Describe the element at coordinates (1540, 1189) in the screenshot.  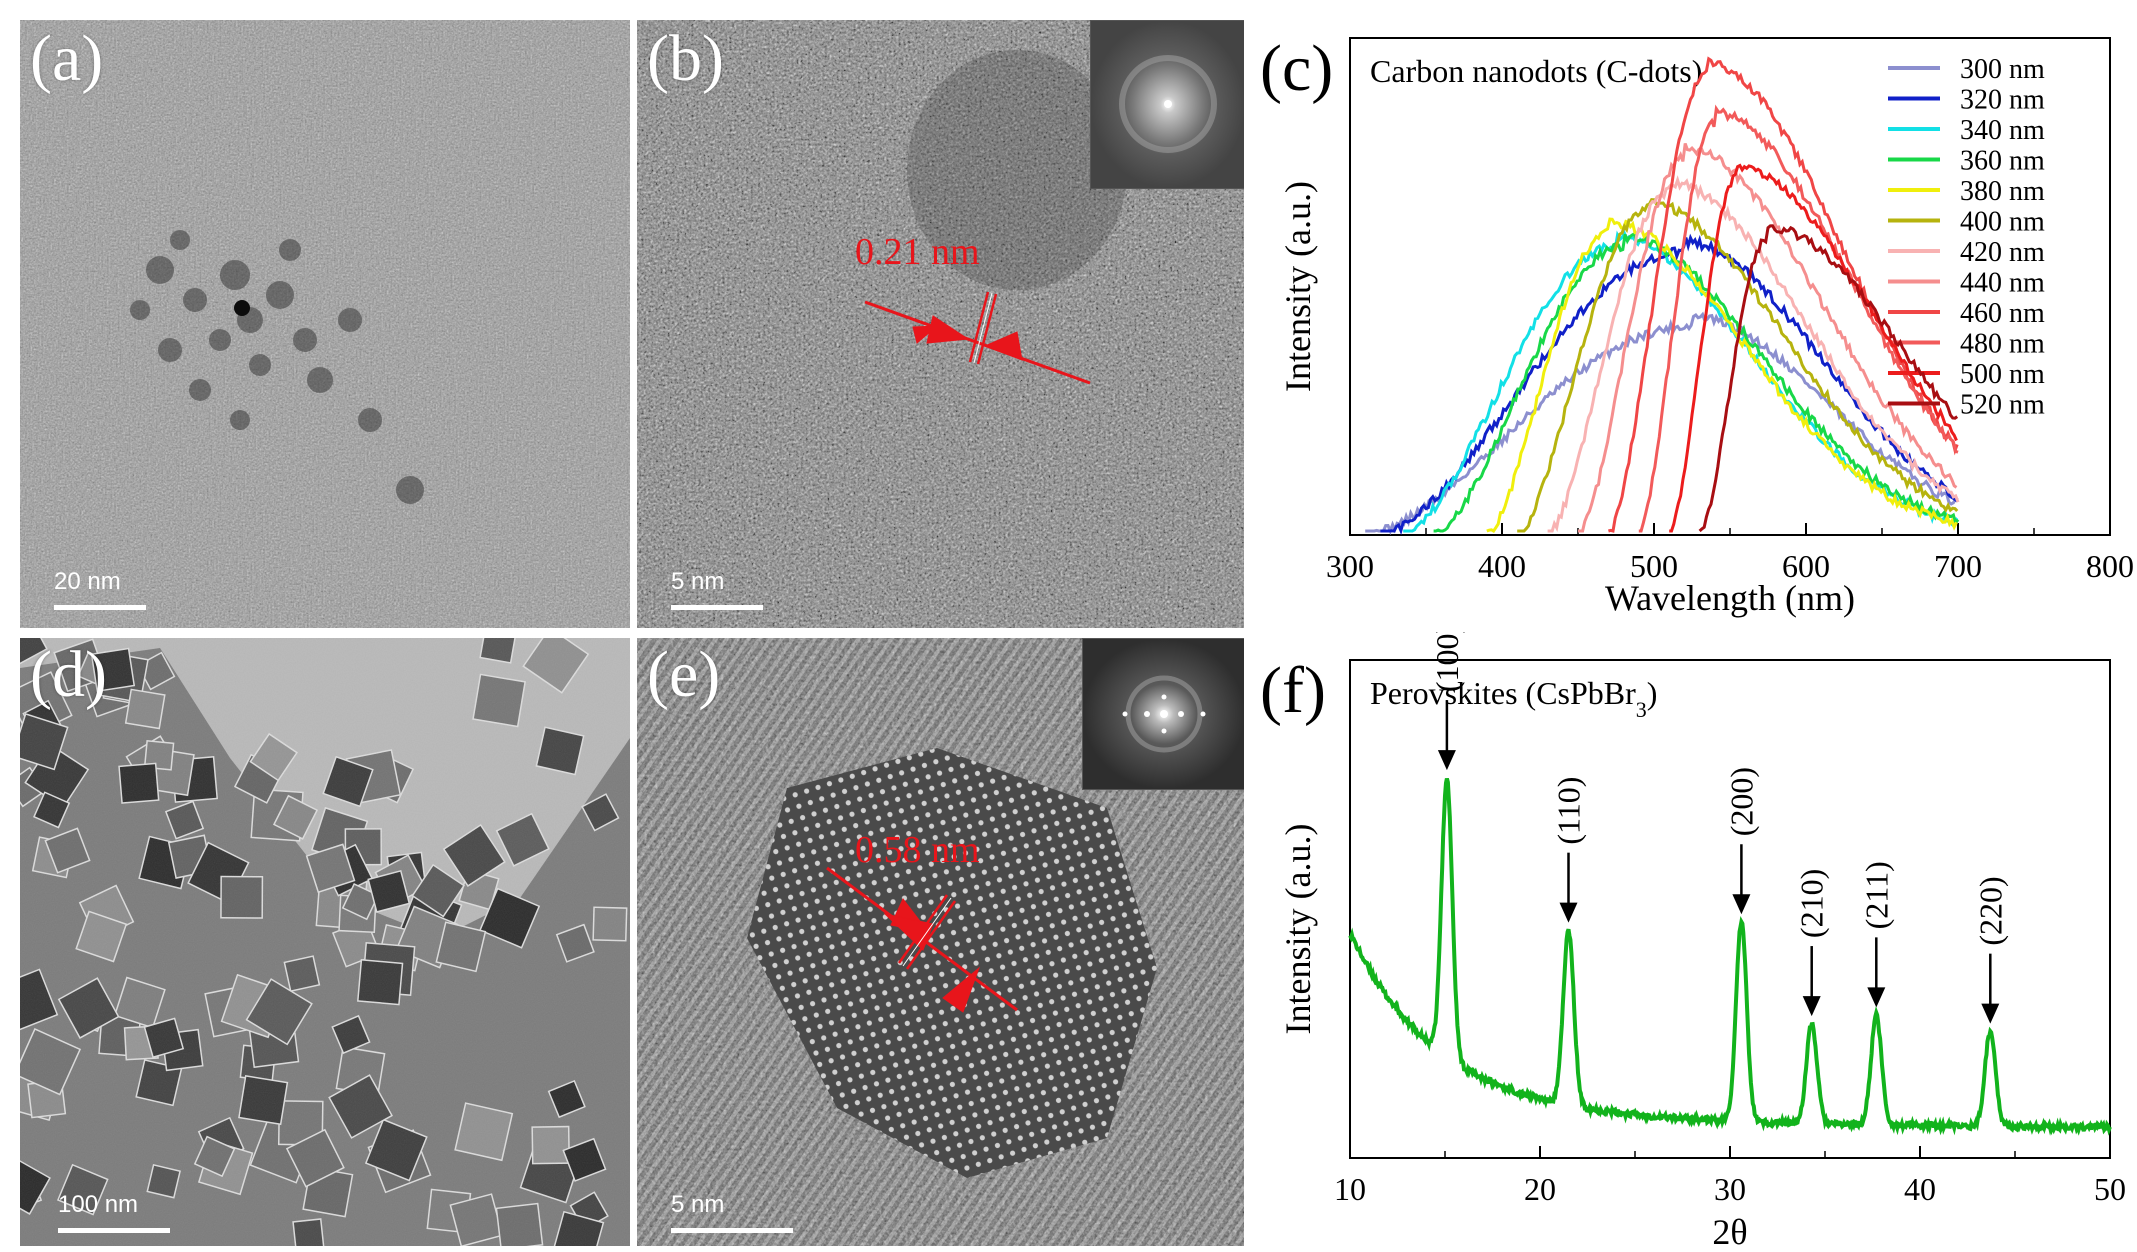
I see `x-tick-label: 20` at that location.